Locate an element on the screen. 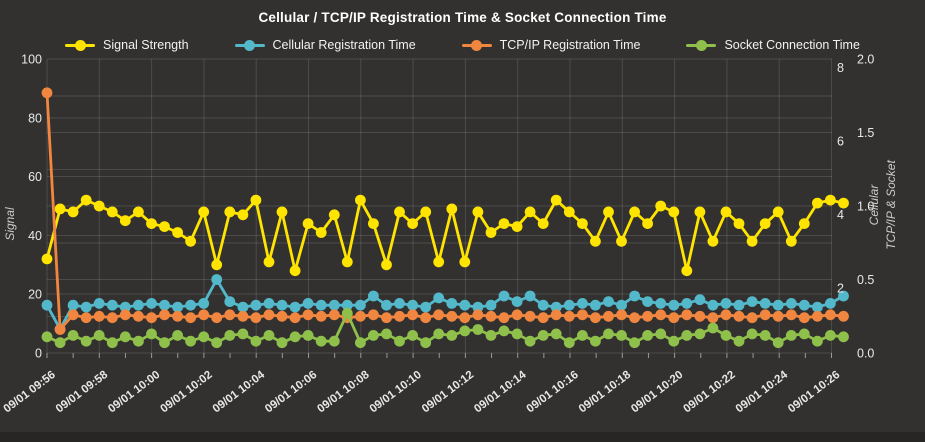 The image size is (925, 442). legend-item-signal-strength: Signal Strength is located at coordinates (127, 45).